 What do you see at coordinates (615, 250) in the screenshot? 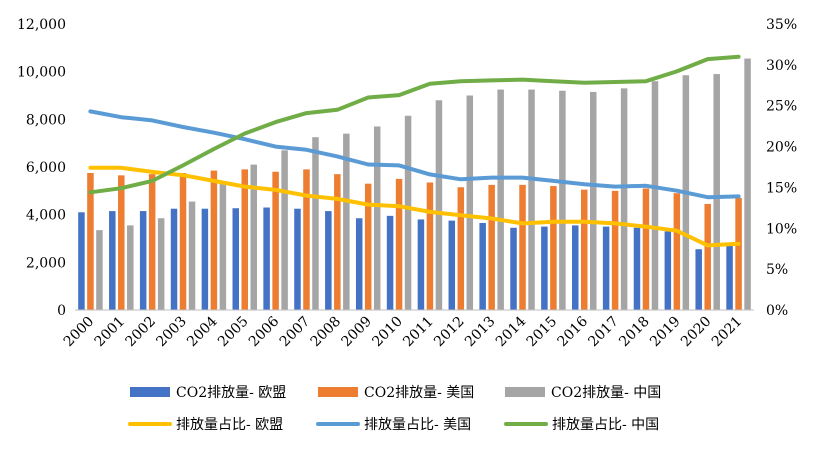
I see `bar-CO2排放量- 美国-2017` at bounding box center [615, 250].